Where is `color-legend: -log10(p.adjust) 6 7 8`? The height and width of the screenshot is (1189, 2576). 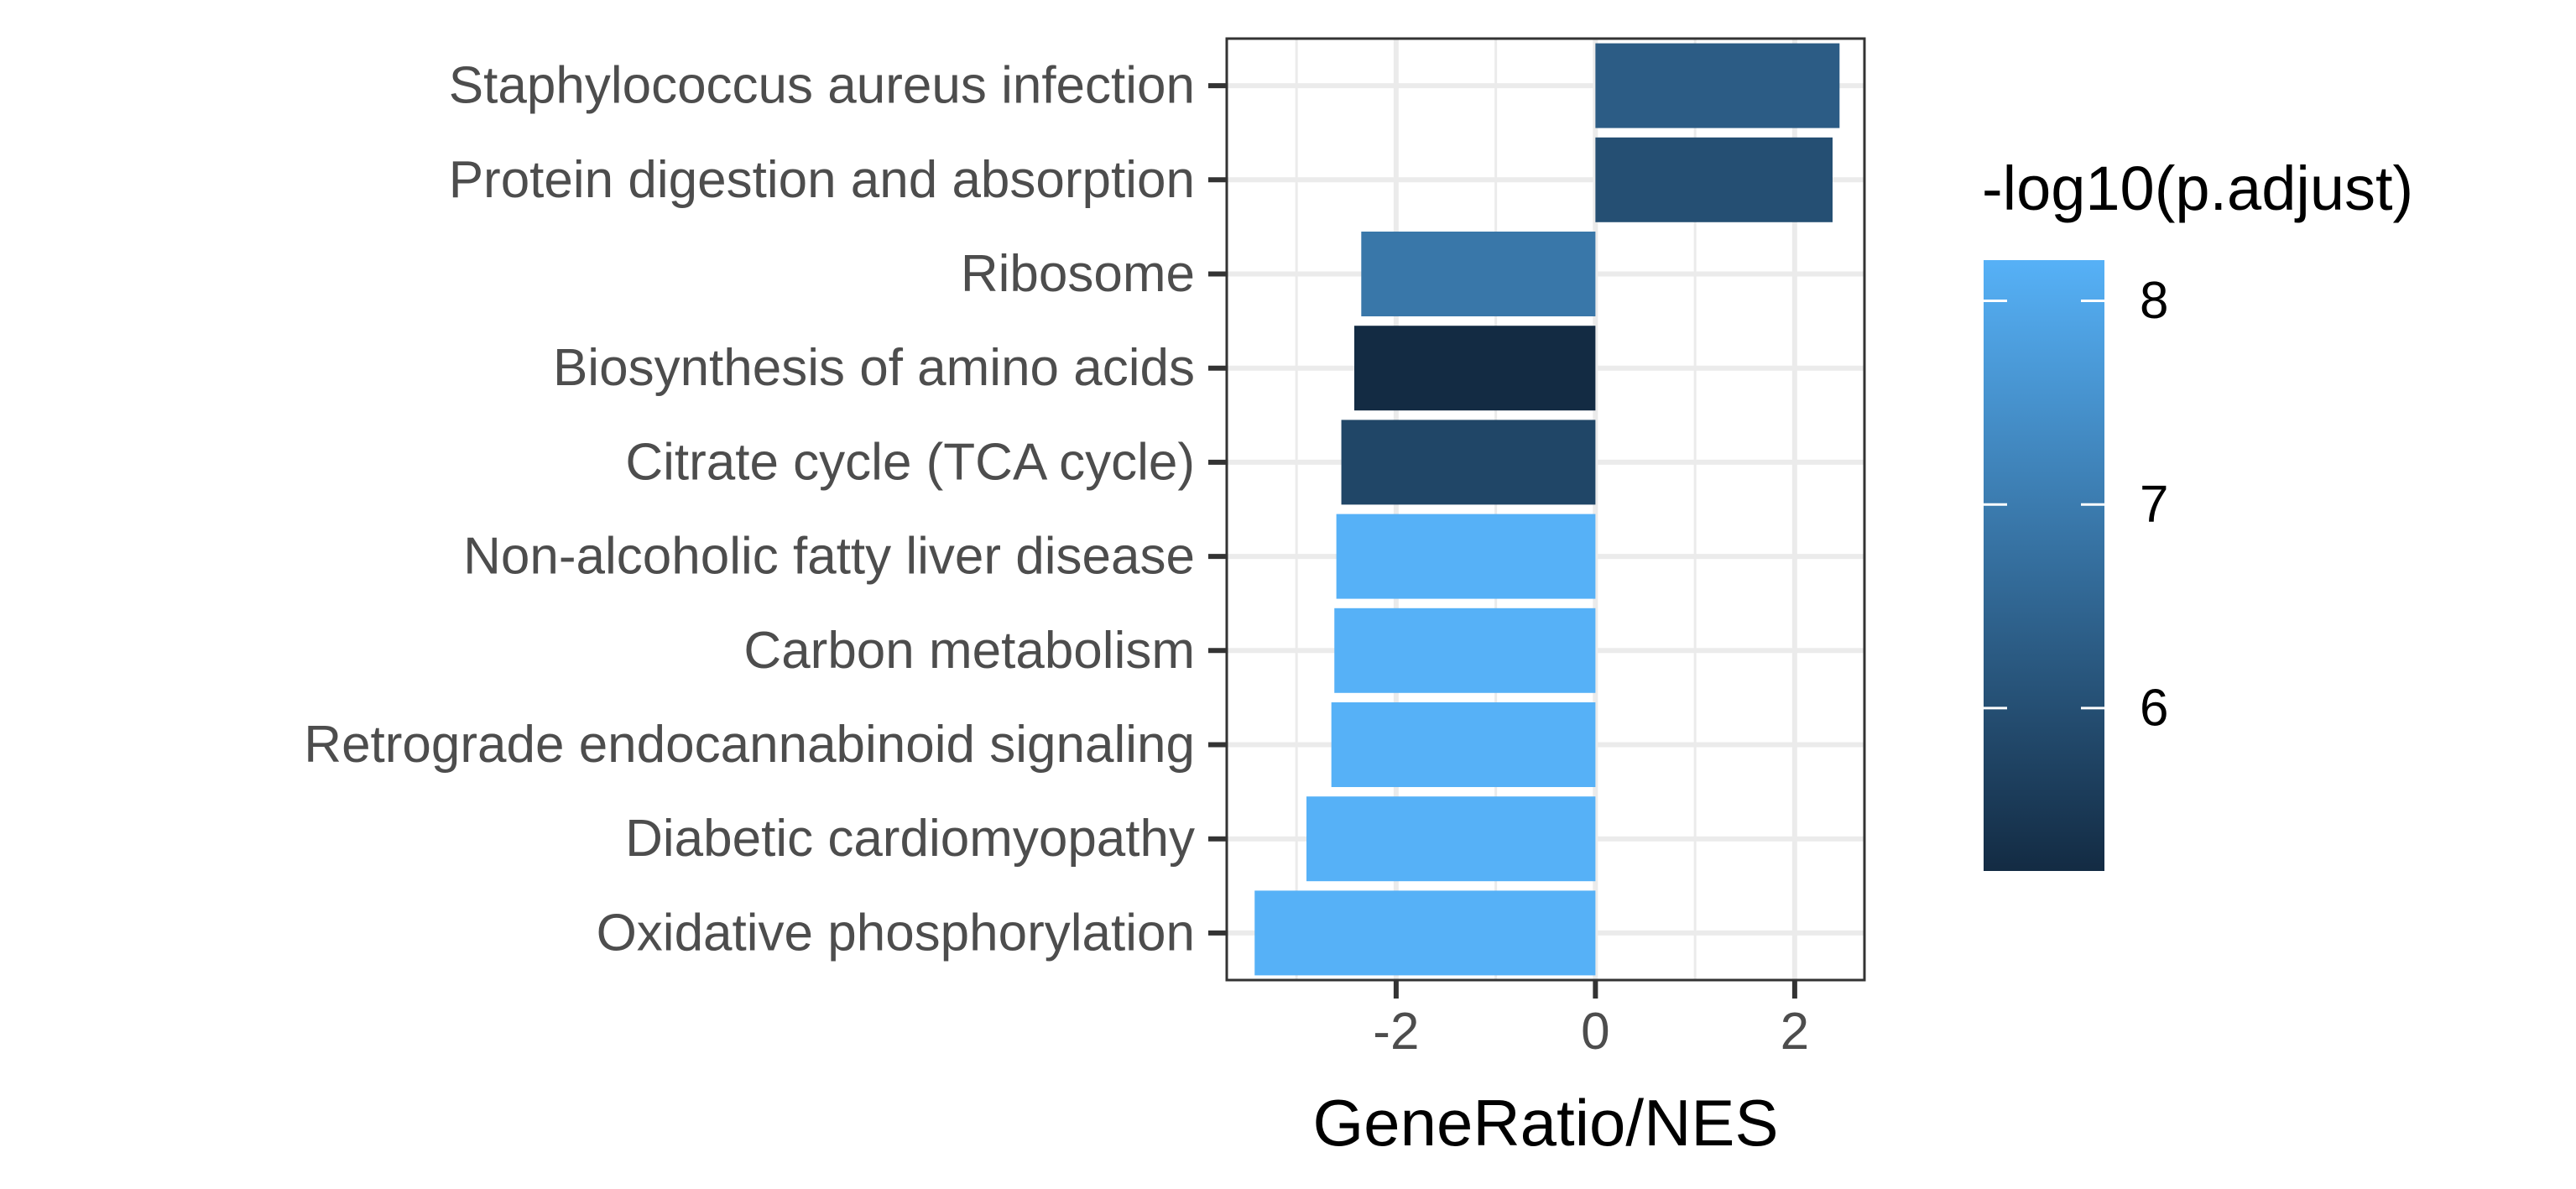
color-legend: -log10(p.adjust) 6 7 8 is located at coordinates (2197, 512).